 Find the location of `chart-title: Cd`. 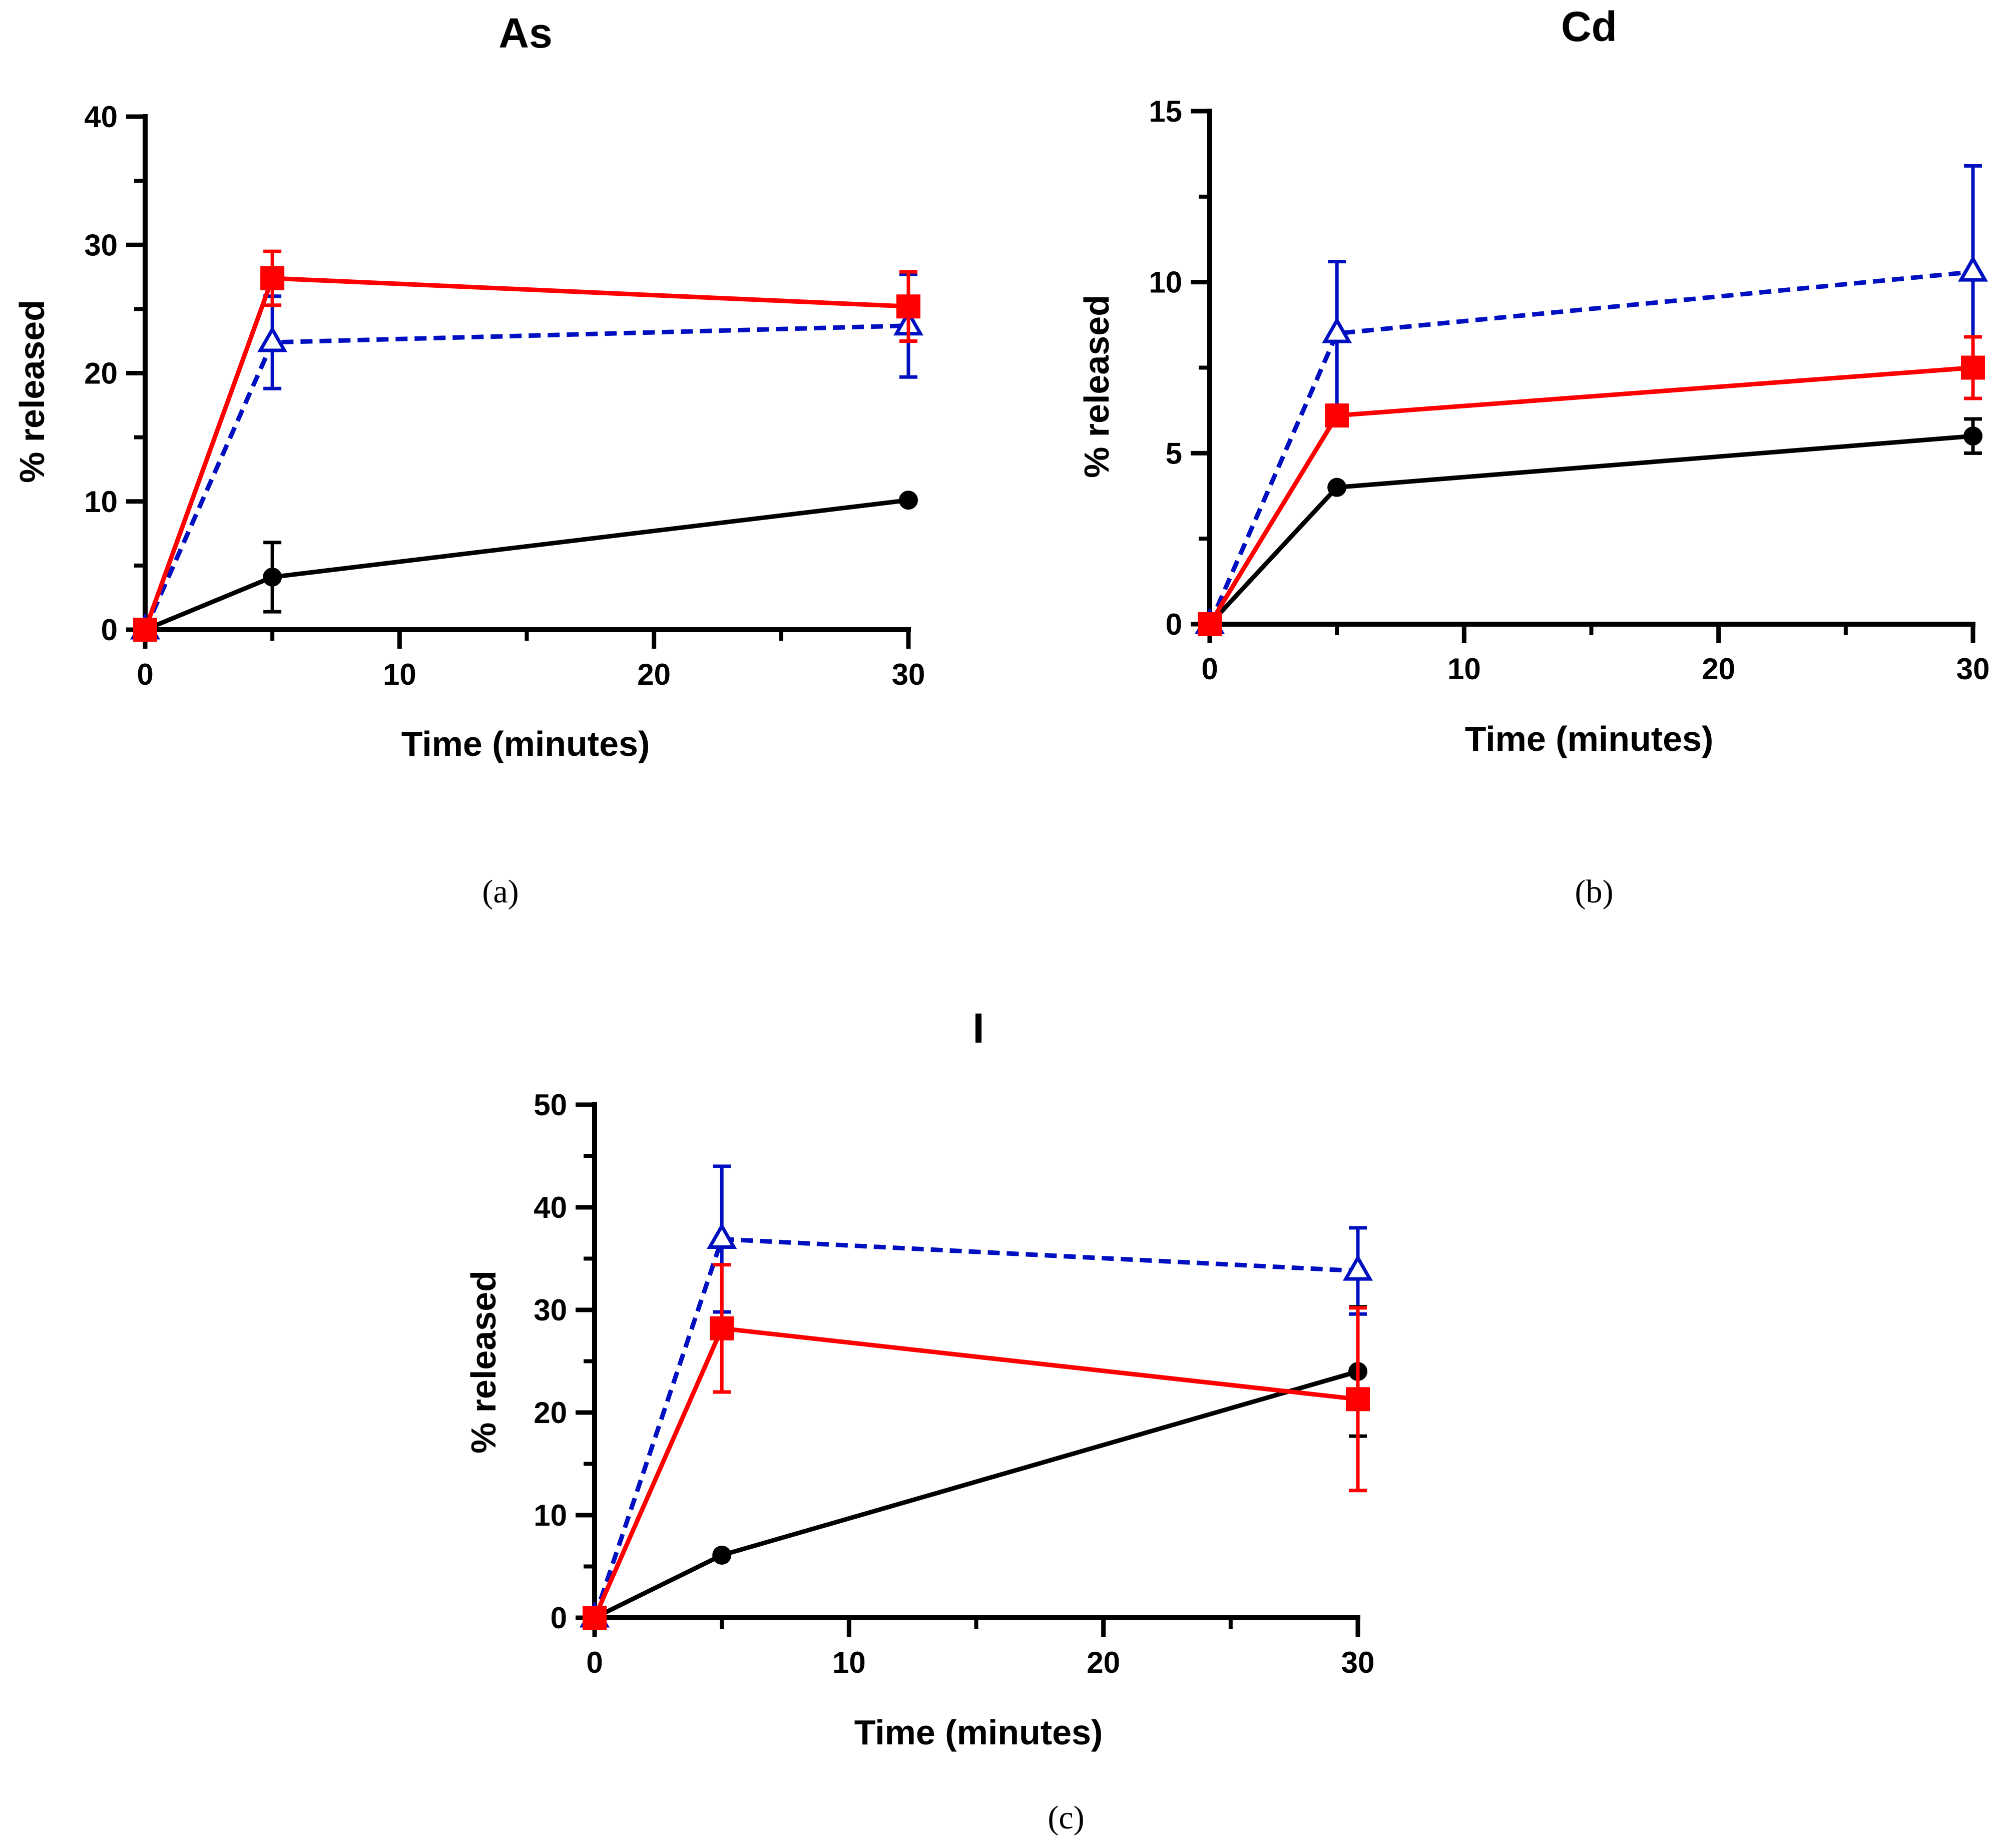

chart-title: Cd is located at coordinates (1589, 26).